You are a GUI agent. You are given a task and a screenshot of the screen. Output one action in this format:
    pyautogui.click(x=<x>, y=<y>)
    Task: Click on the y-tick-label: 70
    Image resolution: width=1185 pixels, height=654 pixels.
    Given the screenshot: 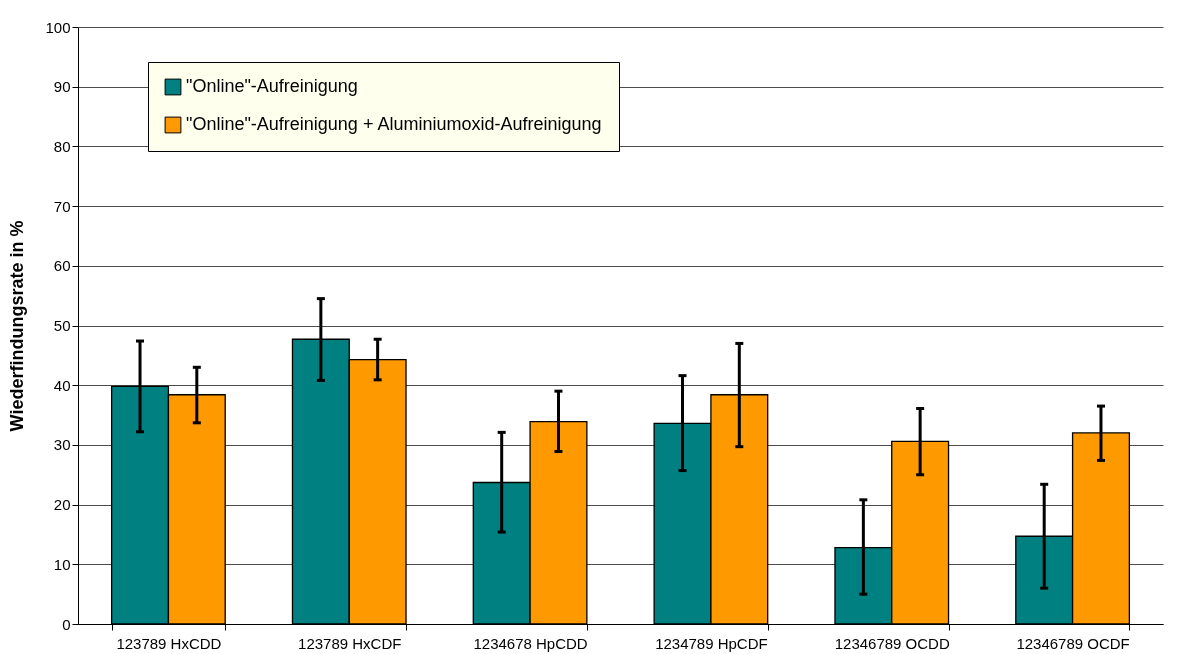 What is the action you would take?
    pyautogui.click(x=62, y=206)
    